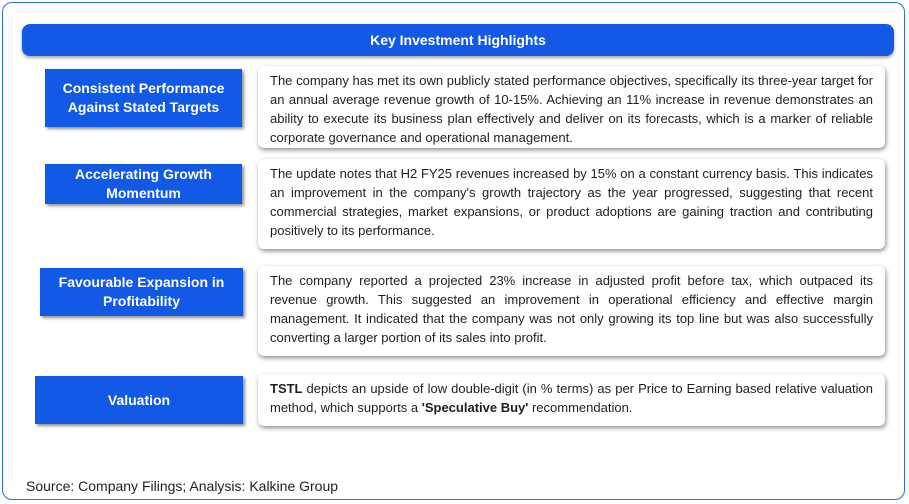 Image resolution: width=909 pixels, height=504 pixels. I want to click on header-title: Key Investment Highlights, so click(458, 40).